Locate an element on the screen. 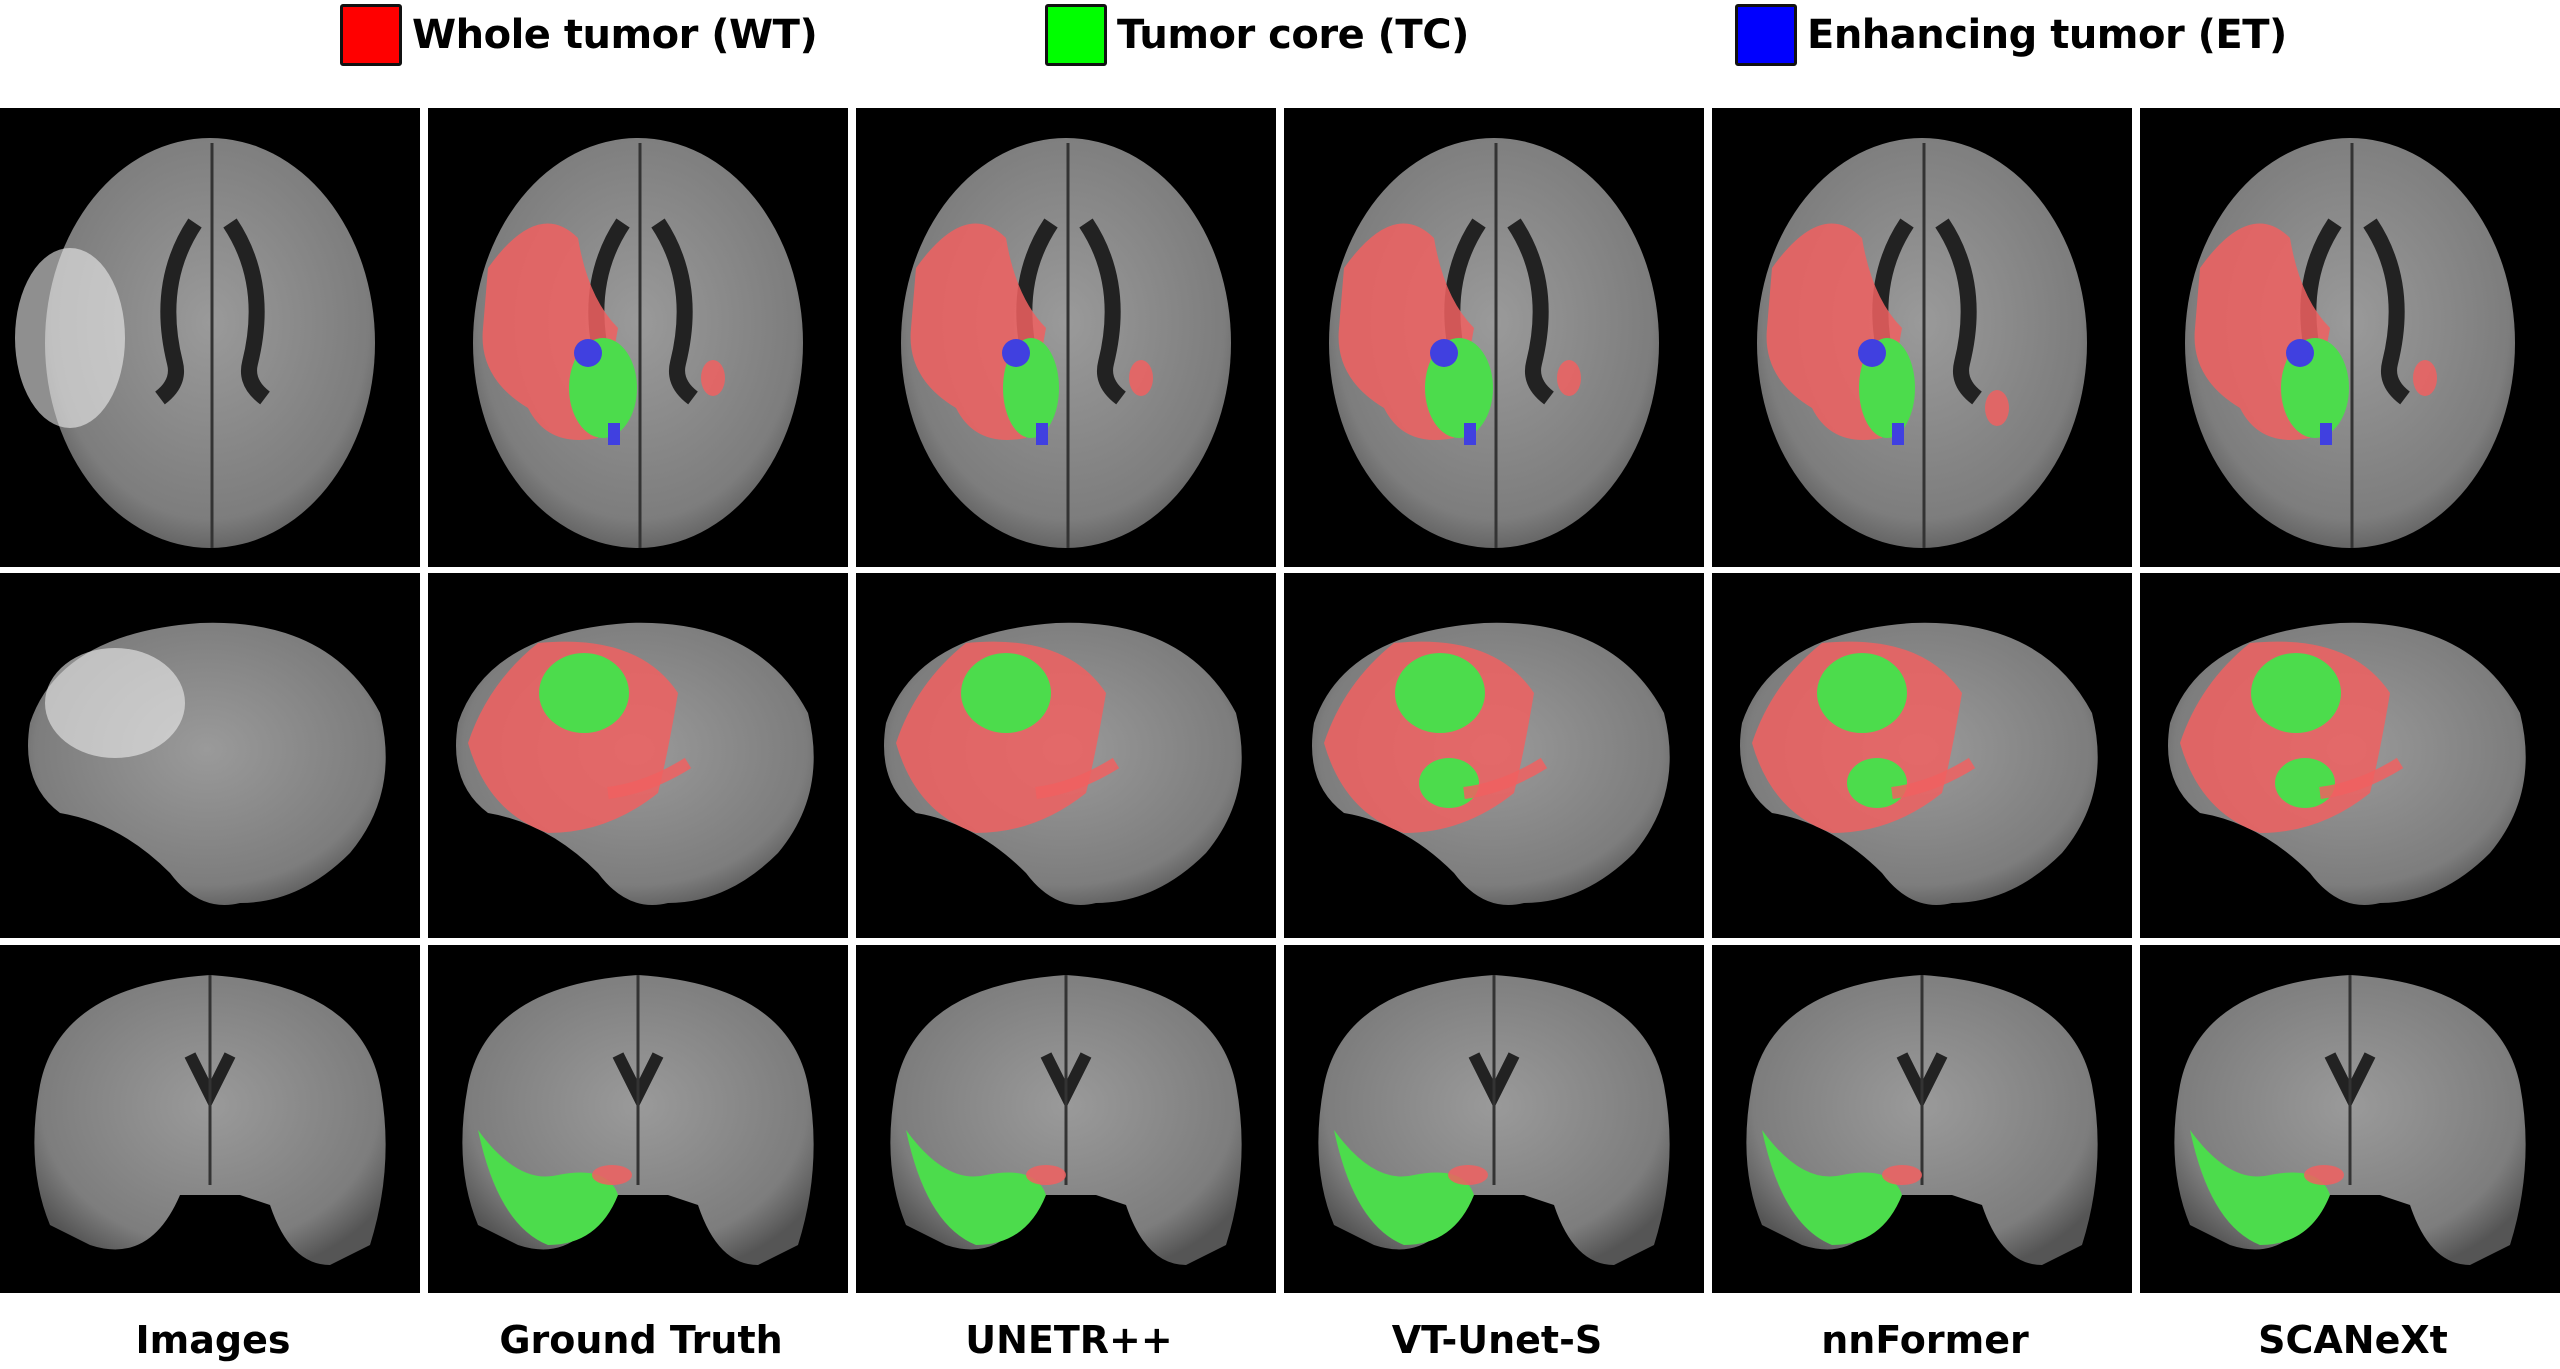 This screenshot has height=1369, width=2560. legend-swatch-blue is located at coordinates (1766, 35).